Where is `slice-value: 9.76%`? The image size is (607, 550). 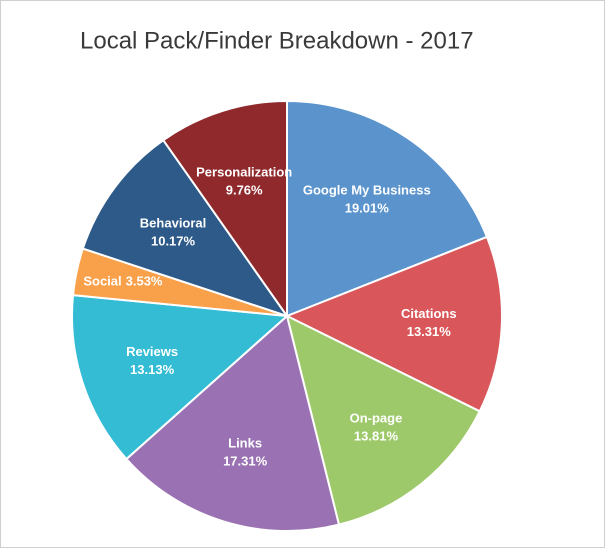 slice-value: 9.76% is located at coordinates (244, 190).